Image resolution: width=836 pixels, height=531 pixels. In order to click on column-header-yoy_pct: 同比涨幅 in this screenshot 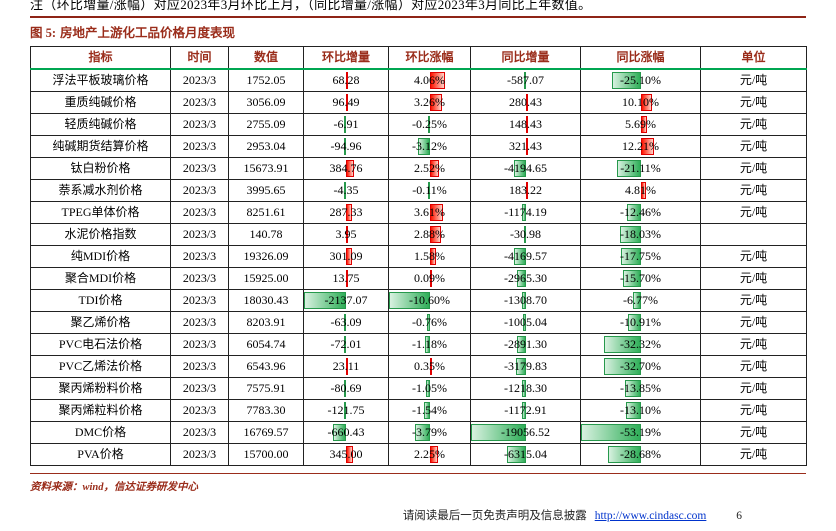, I will do `click(640, 58)`.